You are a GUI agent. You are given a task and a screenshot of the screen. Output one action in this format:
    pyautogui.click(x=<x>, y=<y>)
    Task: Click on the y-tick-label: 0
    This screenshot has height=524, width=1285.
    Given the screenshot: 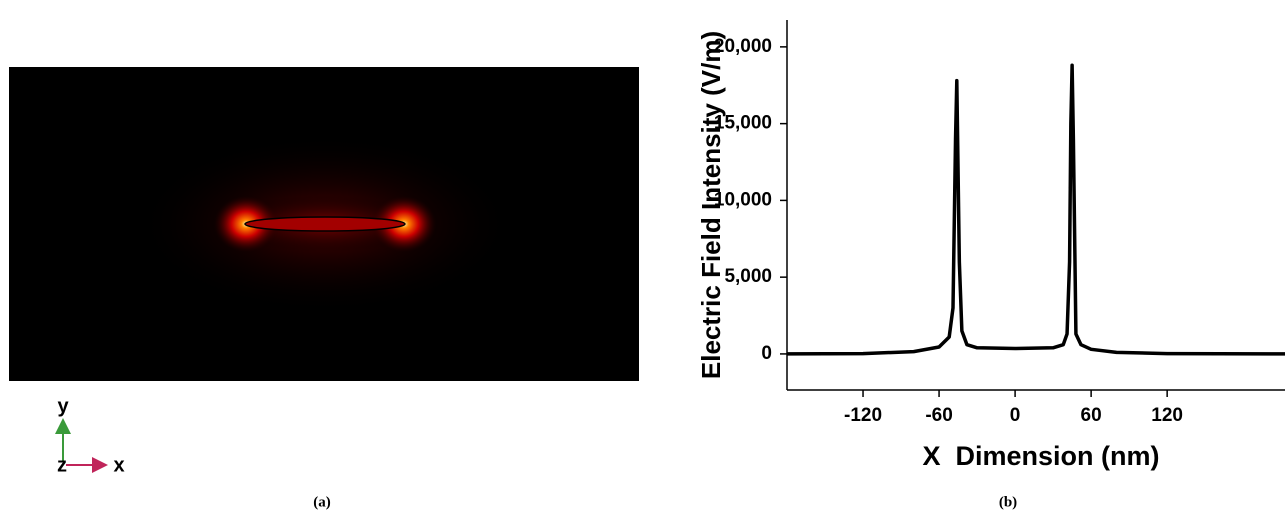 What is the action you would take?
    pyautogui.click(x=766, y=353)
    